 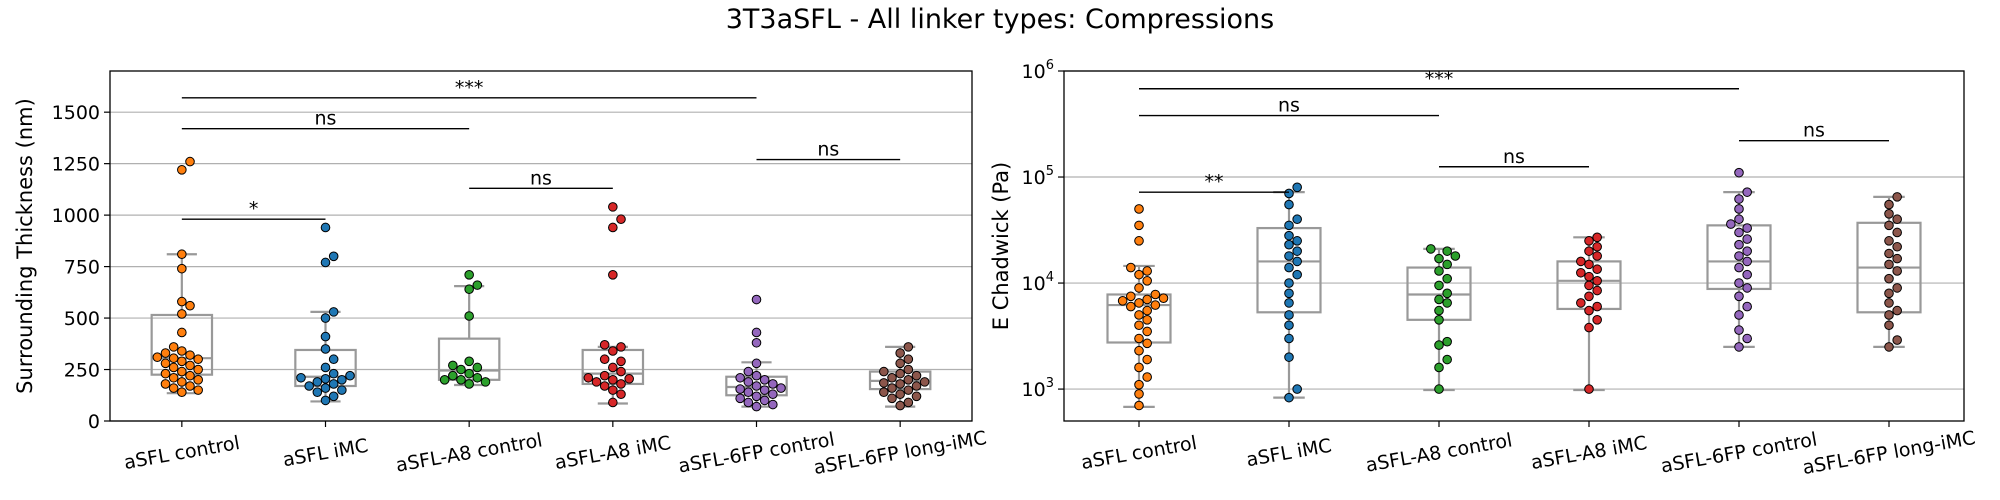 I want to click on significance-label: ns, so click(x=541, y=178).